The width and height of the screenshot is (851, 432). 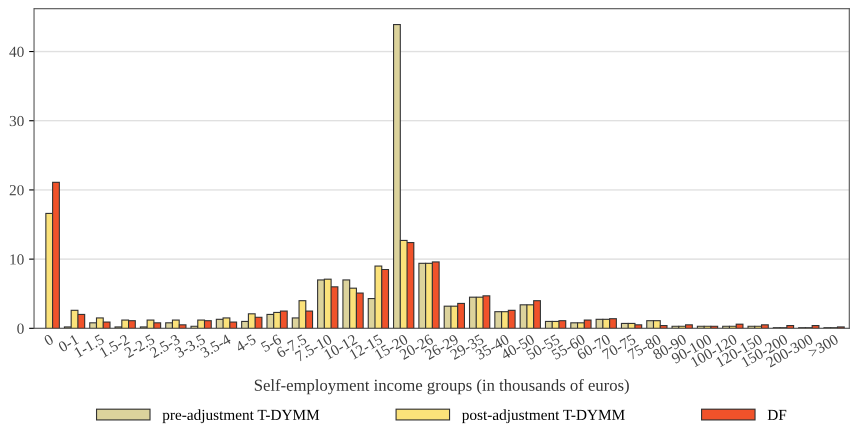 What do you see at coordinates (17, 121) in the screenshot?
I see `y-tick-label: 30` at bounding box center [17, 121].